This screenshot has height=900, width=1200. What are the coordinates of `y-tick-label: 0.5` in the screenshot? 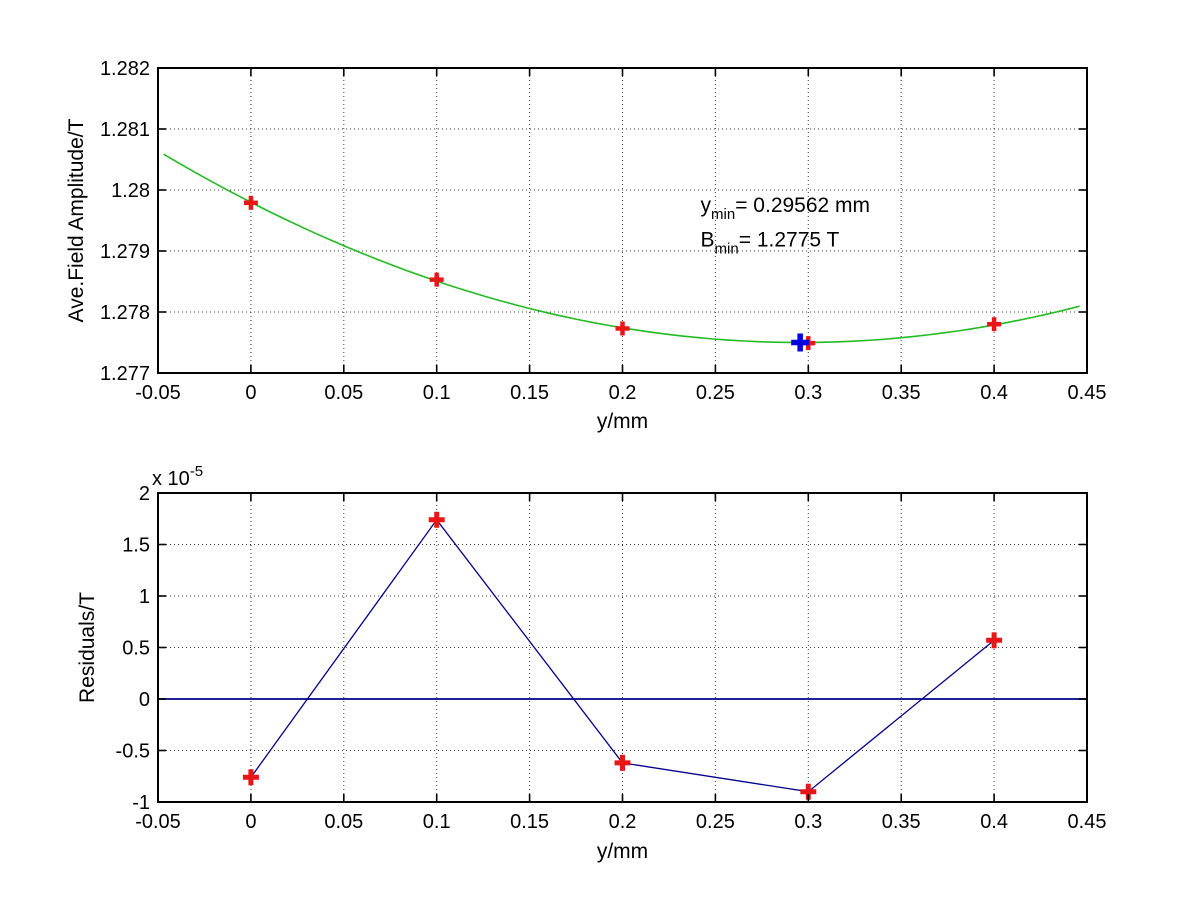 It's located at (136, 649).